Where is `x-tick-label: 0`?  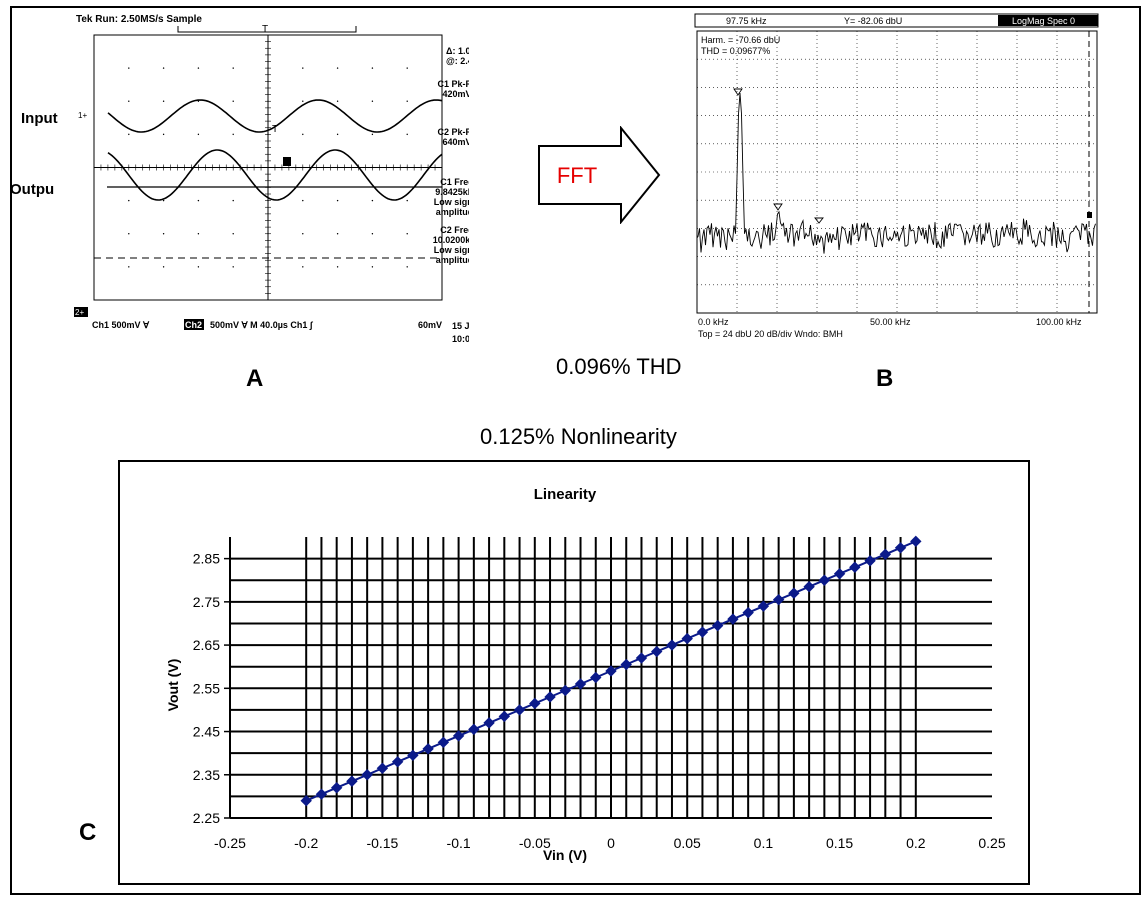
x-tick-label: 0 is located at coordinates (611, 843).